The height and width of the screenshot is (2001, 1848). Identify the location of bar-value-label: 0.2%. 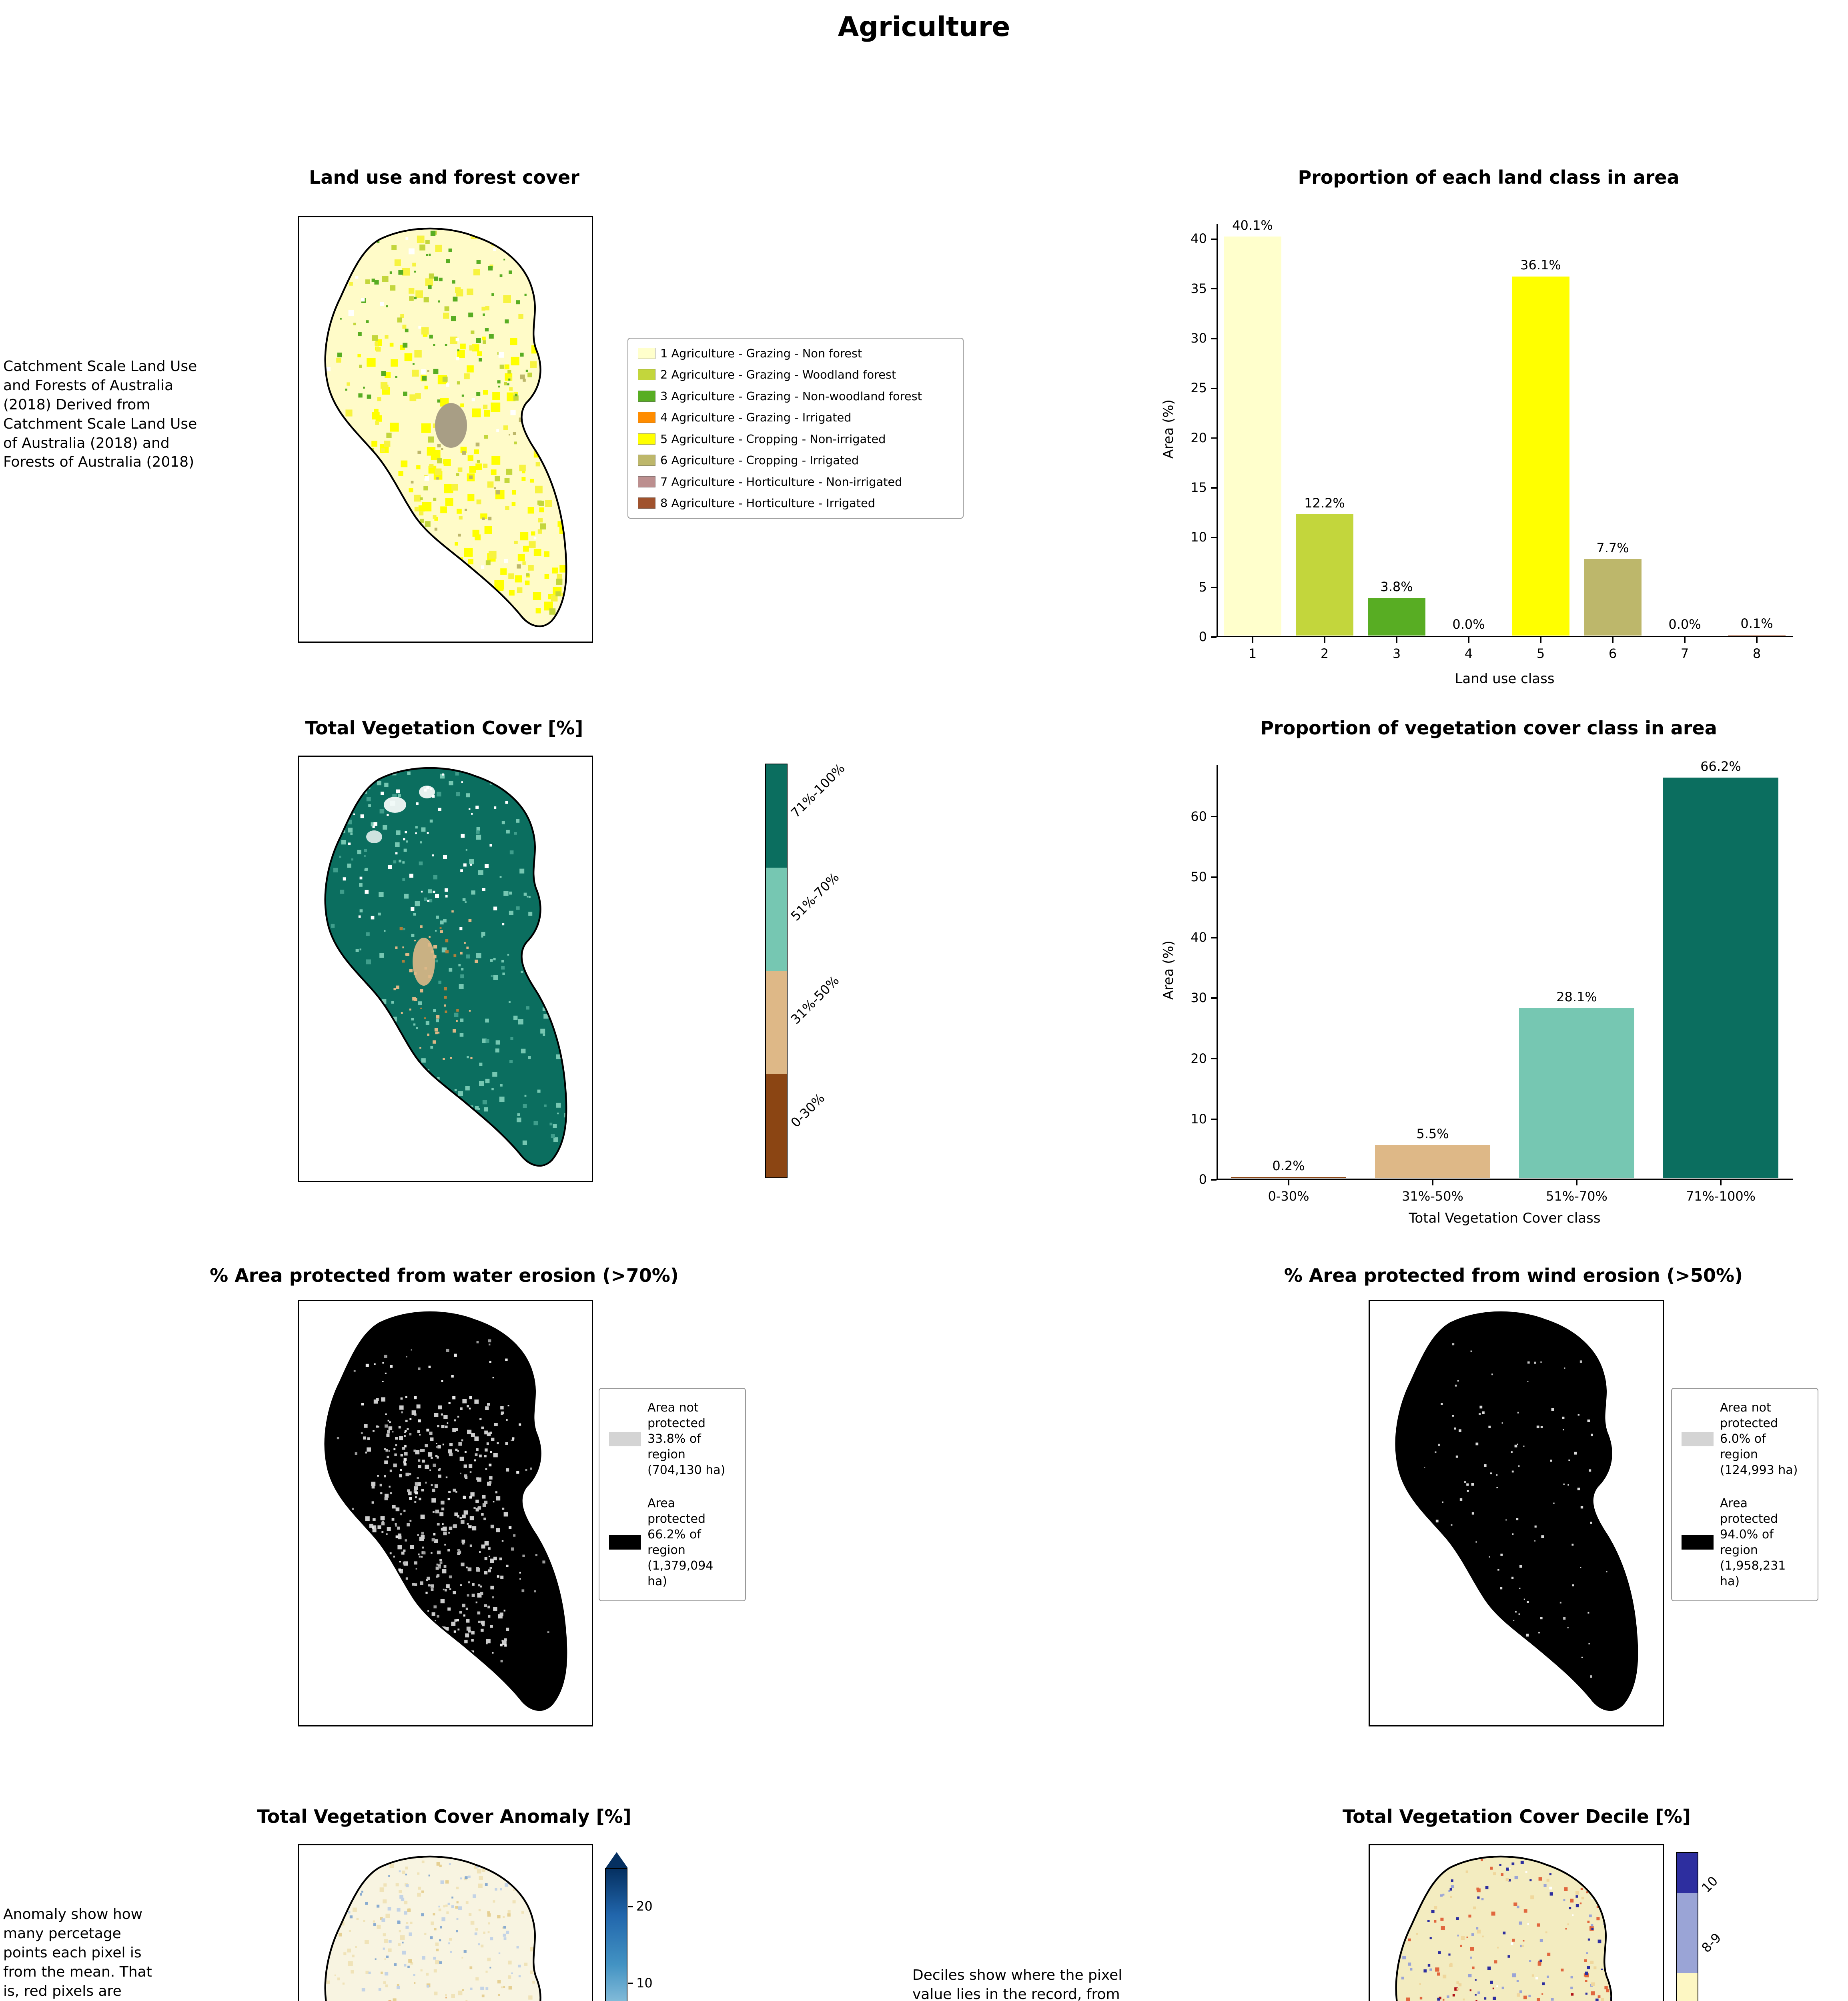
(1288, 1166).